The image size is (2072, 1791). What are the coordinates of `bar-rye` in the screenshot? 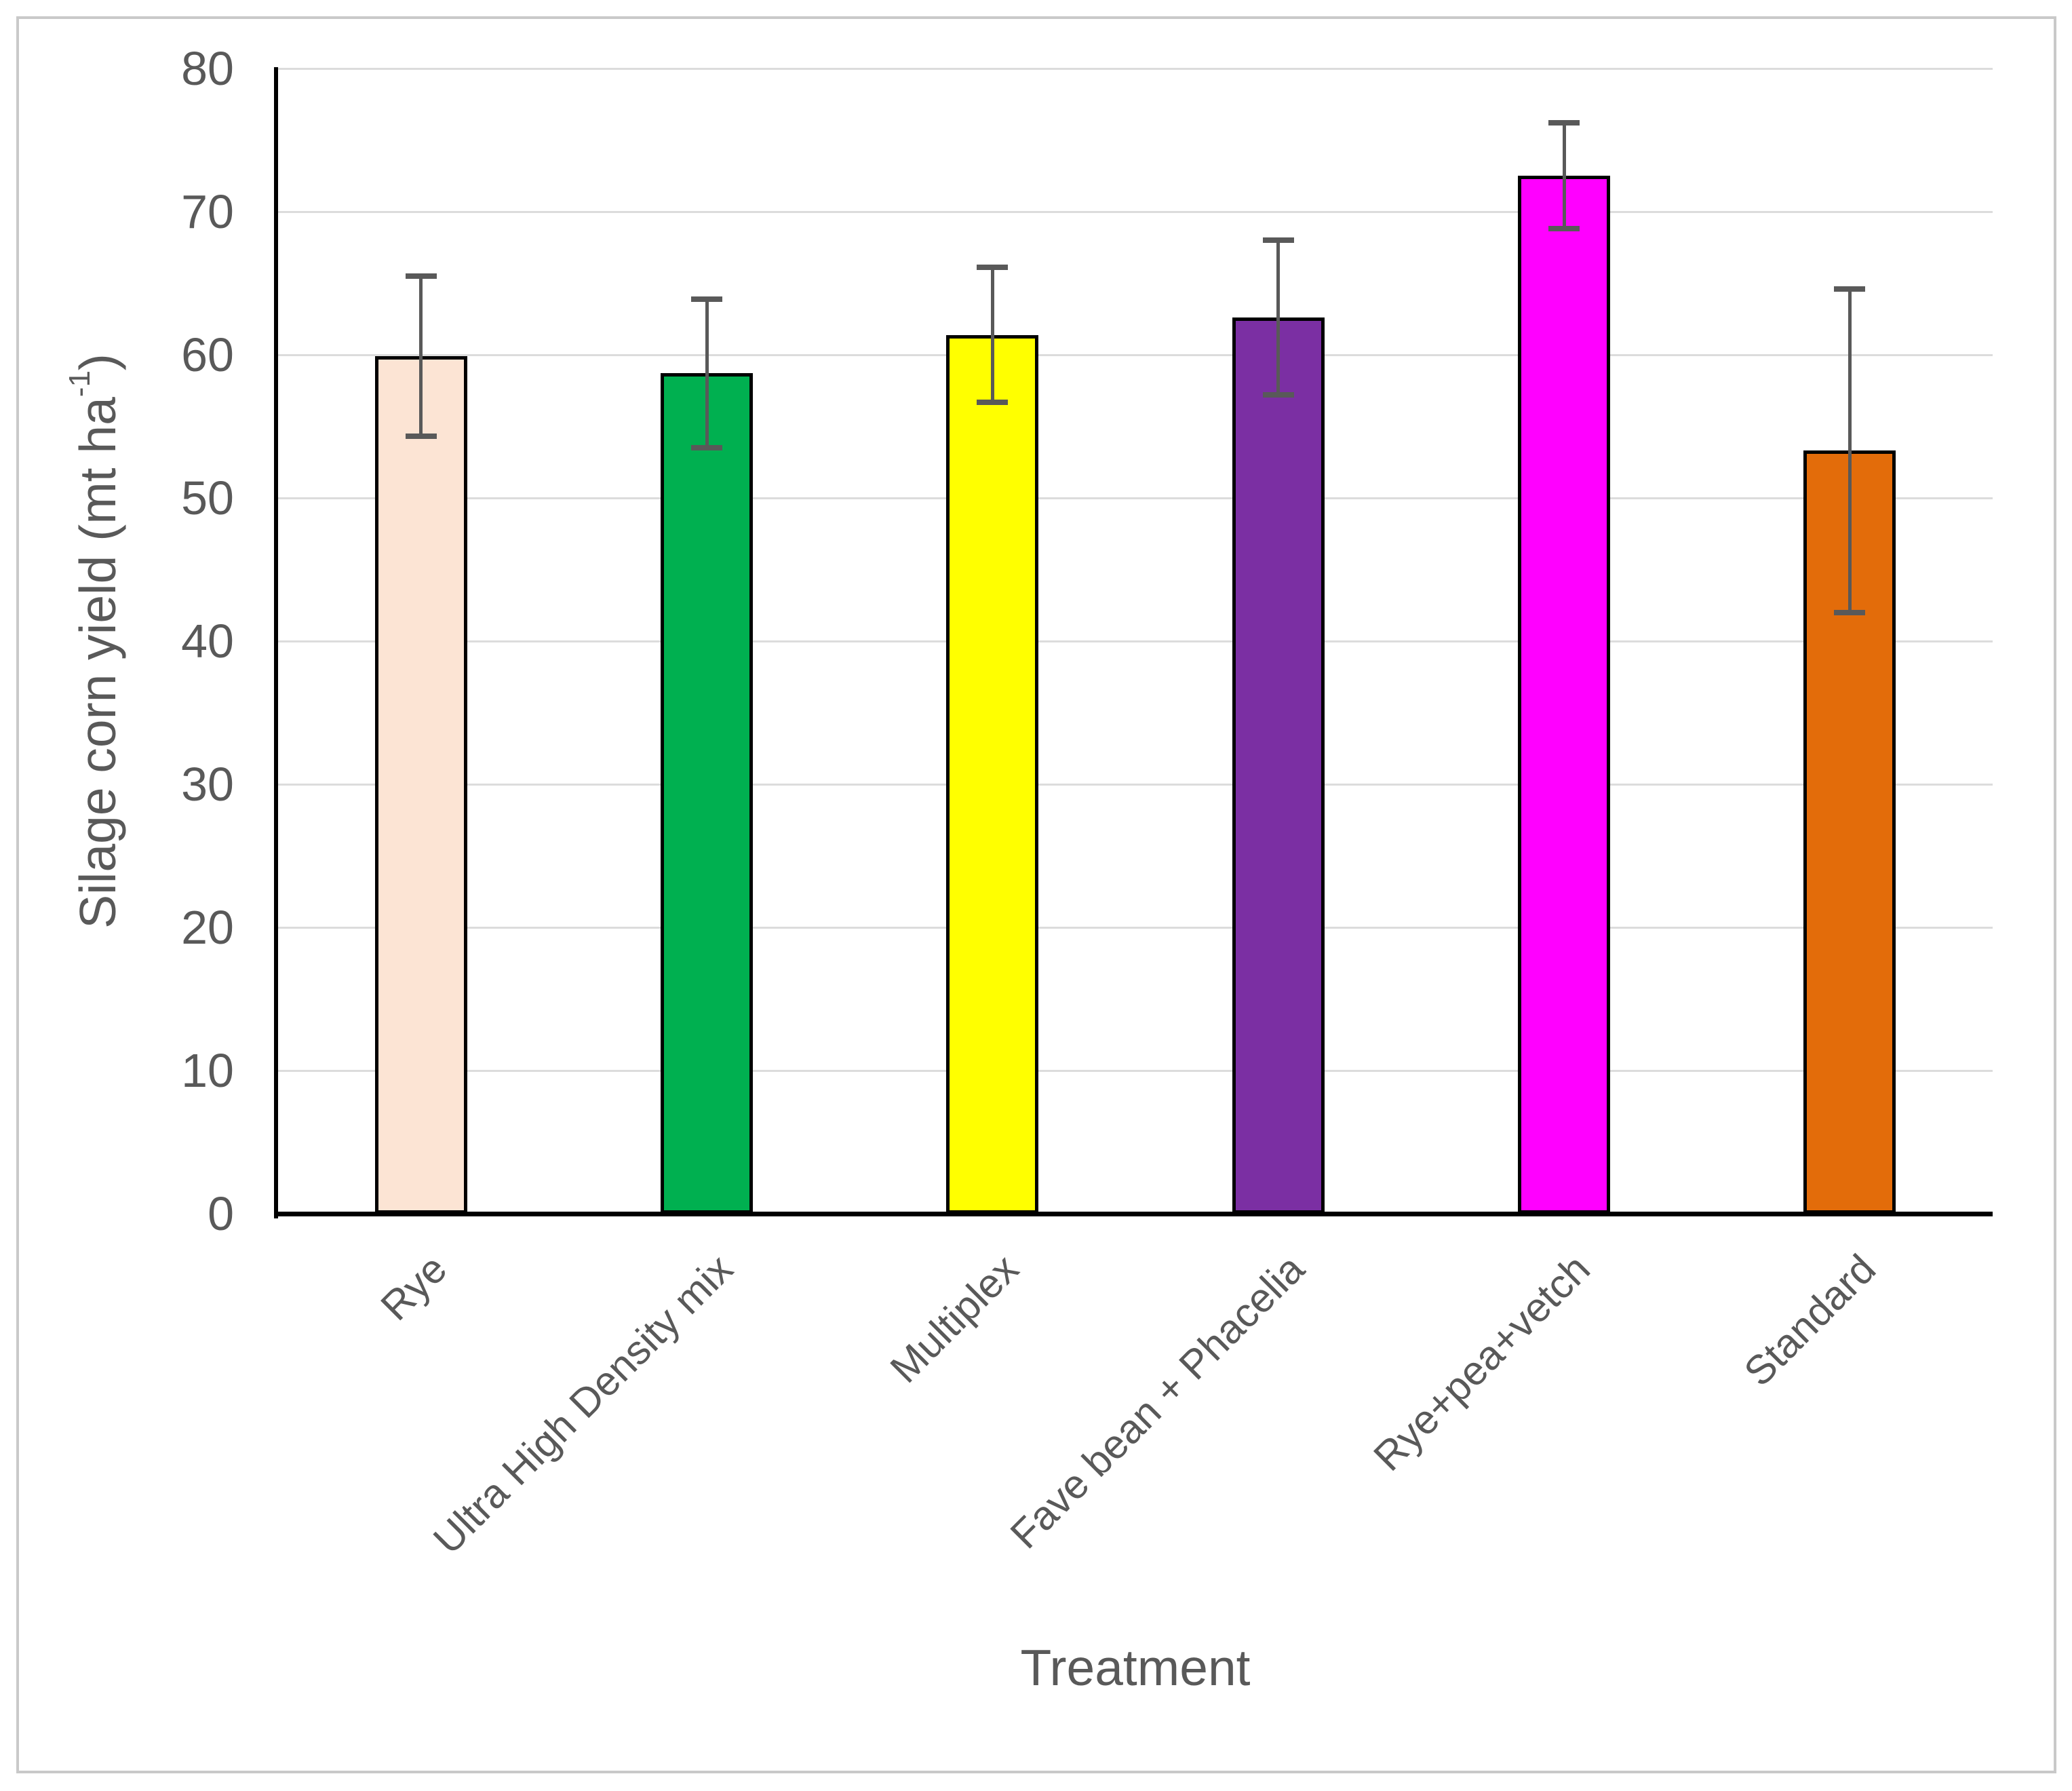 It's located at (420, 785).